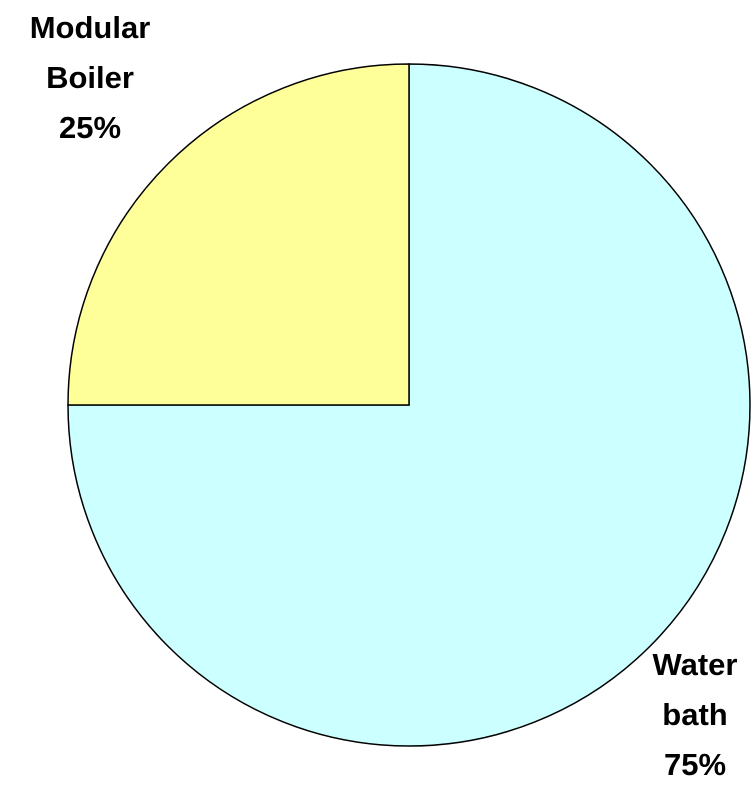  Describe the element at coordinates (90, 127) in the screenshot. I see `value-label: 25%` at that location.